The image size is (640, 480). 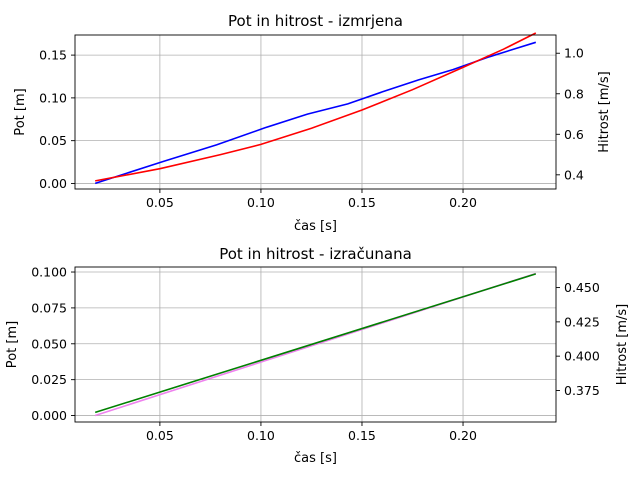 What do you see at coordinates (574, 53) in the screenshot?
I see `y-right-tick-label: 1.0` at bounding box center [574, 53].